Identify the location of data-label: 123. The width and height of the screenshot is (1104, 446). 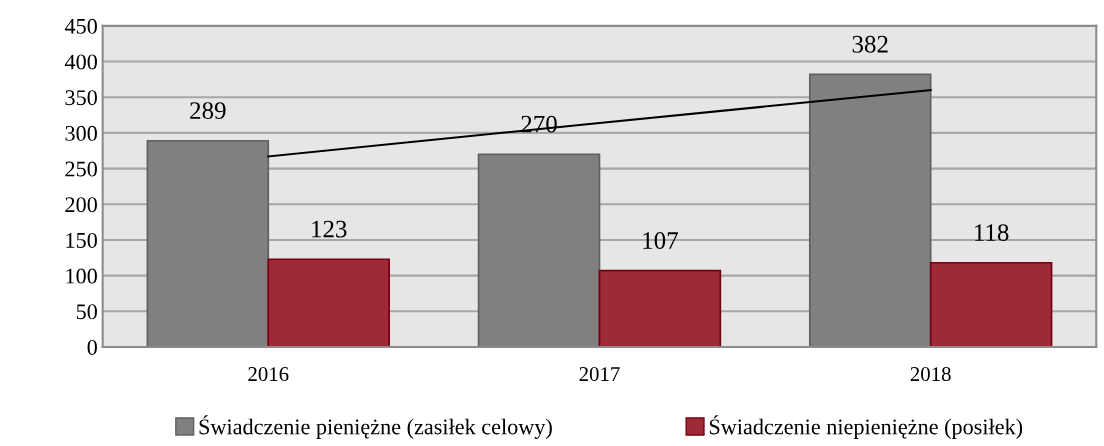
(329, 229).